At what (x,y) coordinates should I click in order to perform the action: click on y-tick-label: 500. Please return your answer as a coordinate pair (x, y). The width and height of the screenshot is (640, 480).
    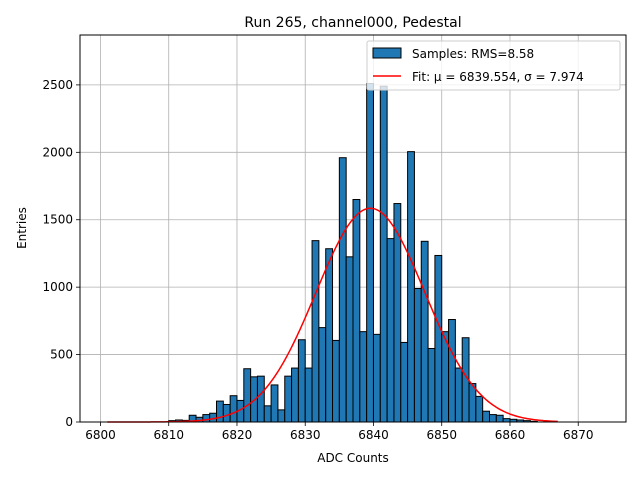
    Looking at the image, I should click on (61, 355).